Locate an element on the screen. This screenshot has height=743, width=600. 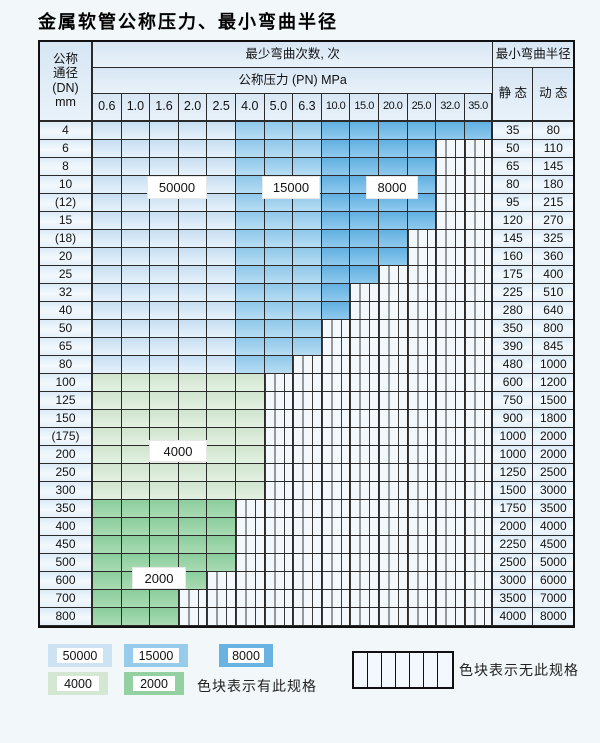
no-spec-cell-dn400-pn25.0 is located at coordinates (422, 527).